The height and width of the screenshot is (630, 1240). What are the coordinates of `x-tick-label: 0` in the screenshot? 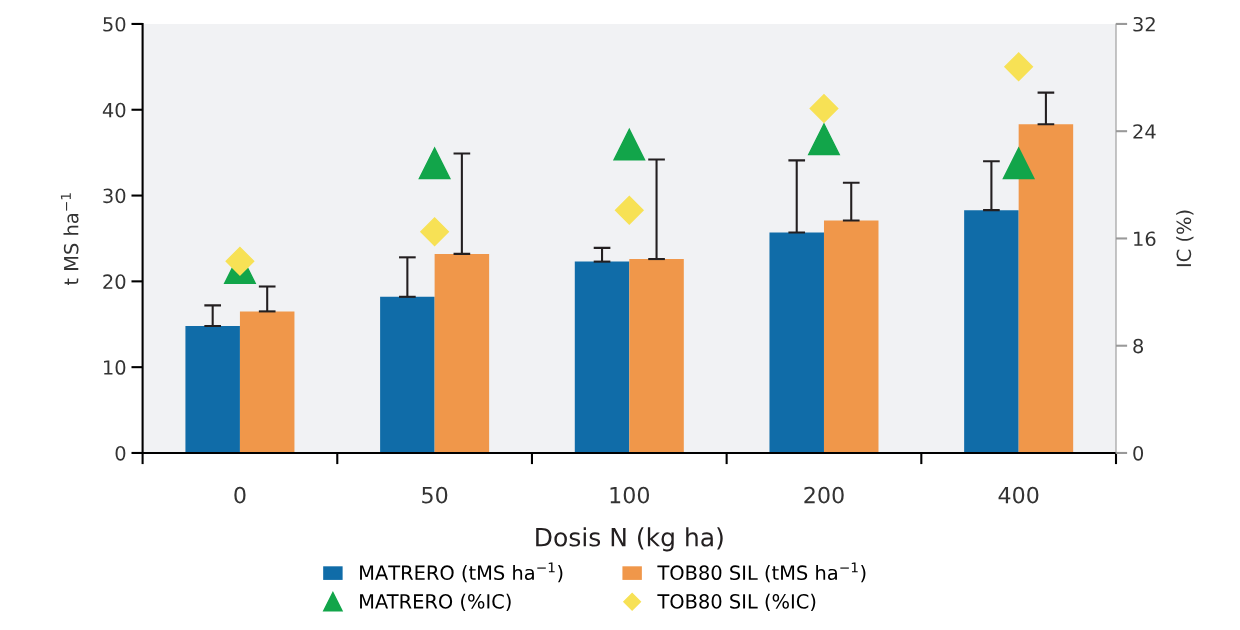 It's located at (240, 495).